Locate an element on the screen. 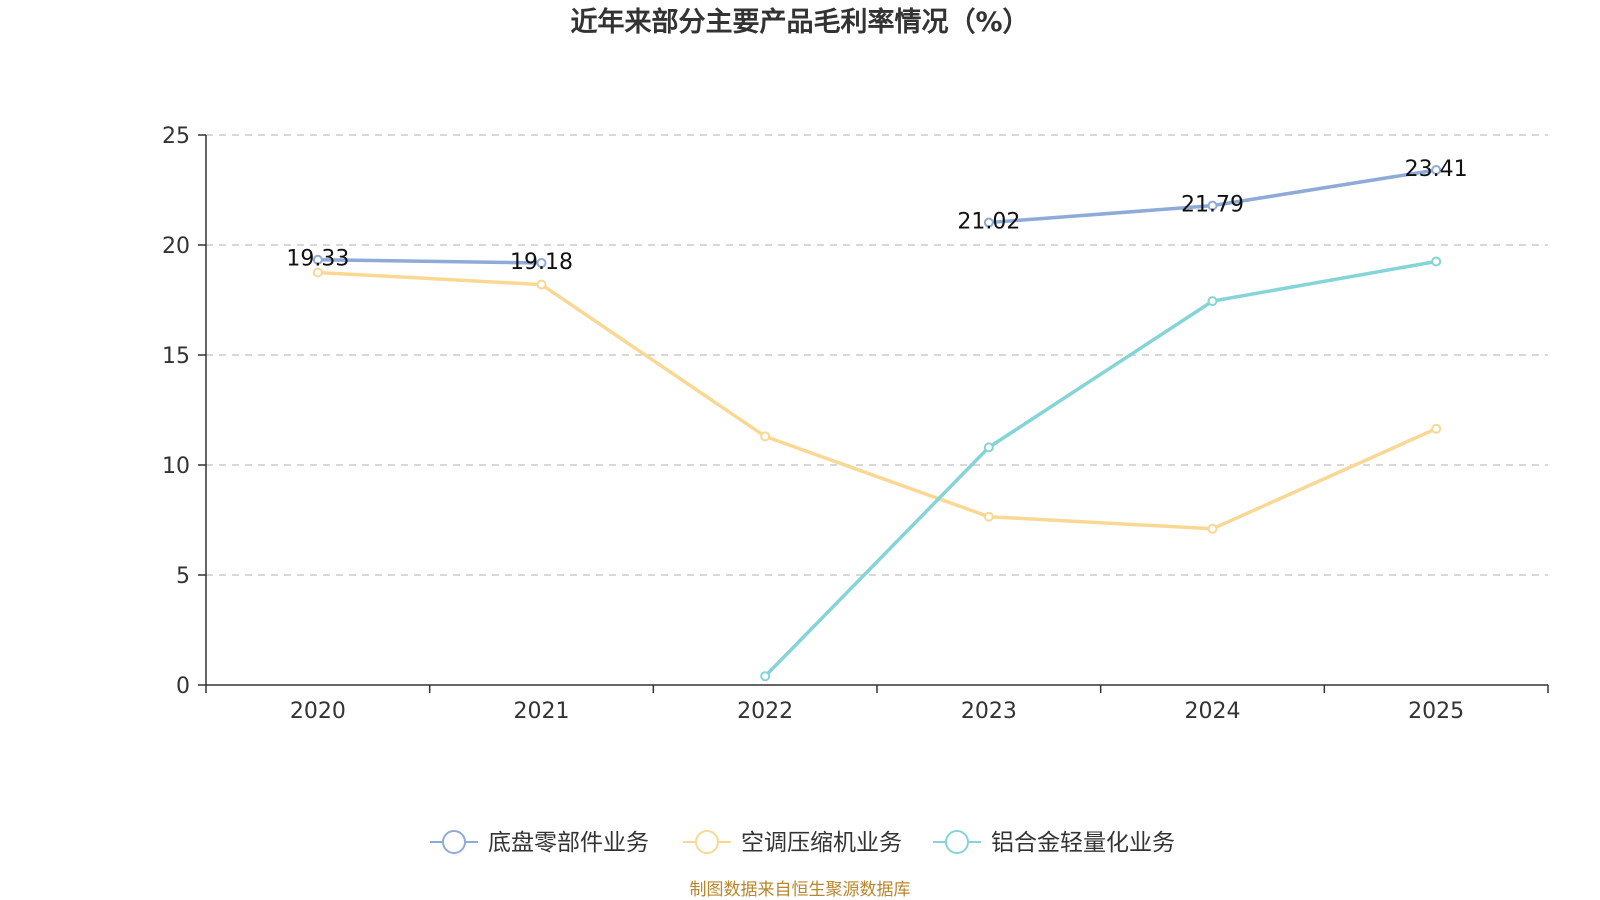 The width and height of the screenshot is (1600, 900). data-point-1-2025 is located at coordinates (1436, 169).